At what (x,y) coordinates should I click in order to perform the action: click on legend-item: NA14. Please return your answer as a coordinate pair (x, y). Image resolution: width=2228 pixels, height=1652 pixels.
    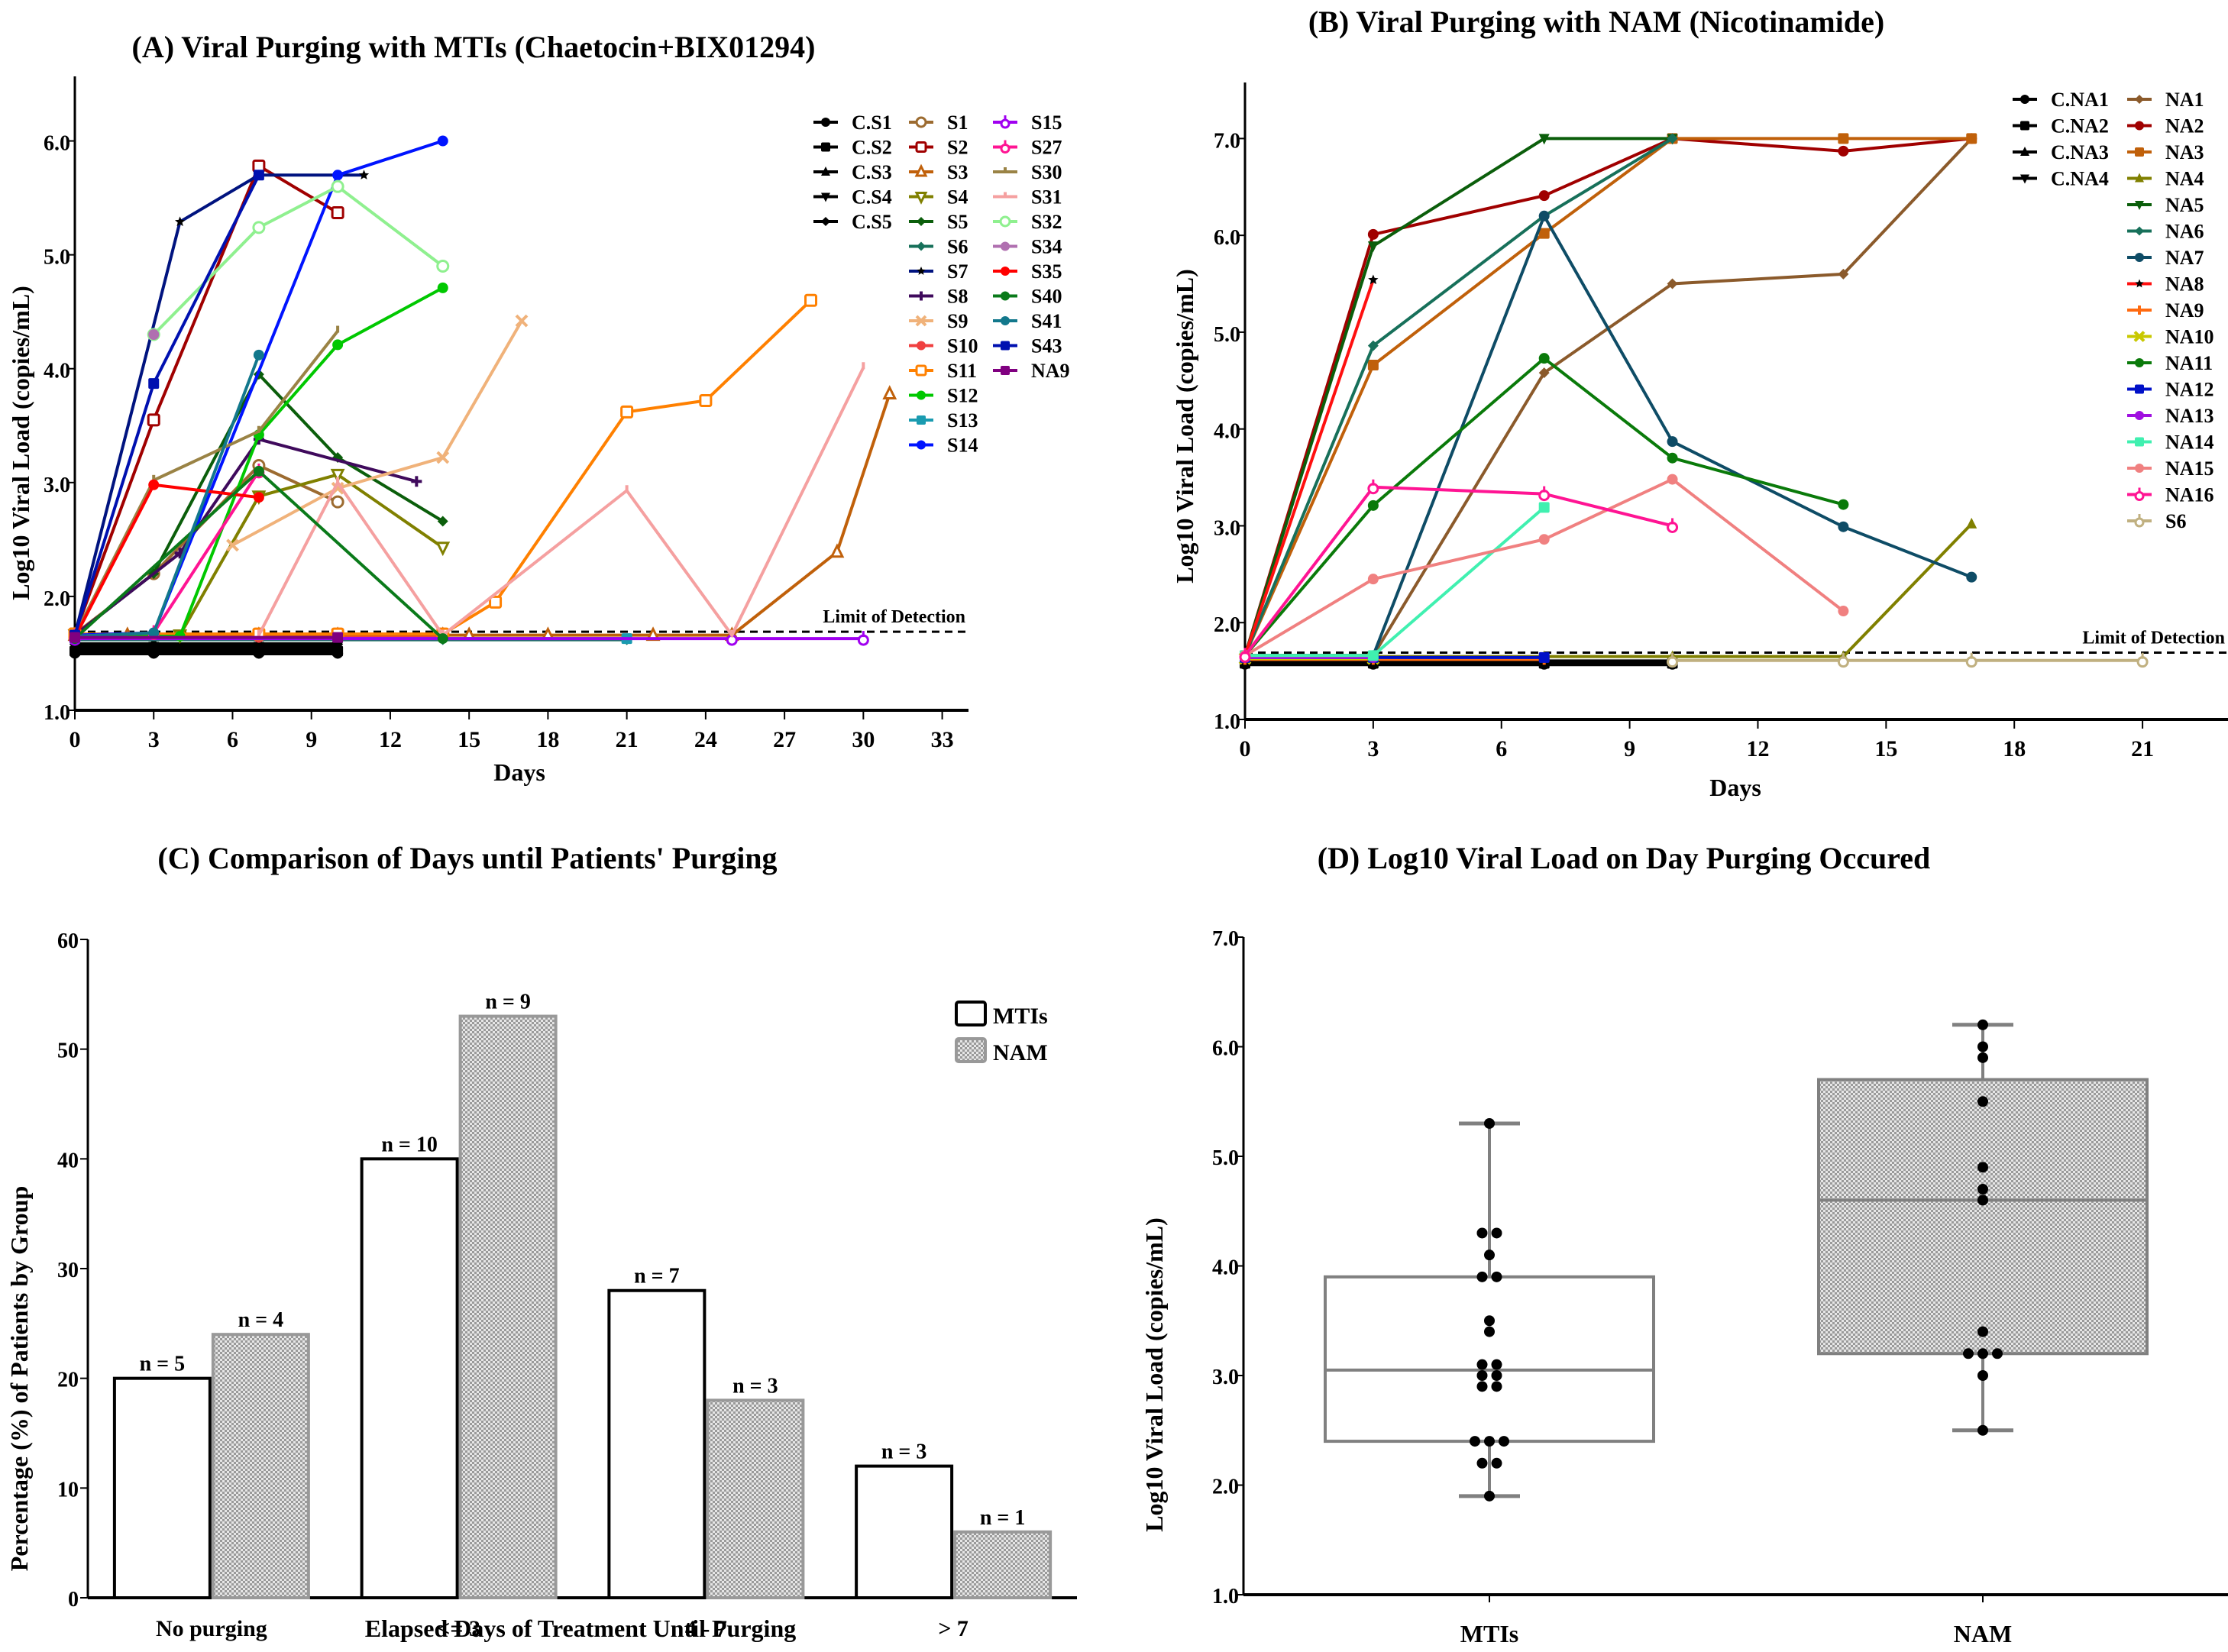
    Looking at the image, I should click on (2170, 443).